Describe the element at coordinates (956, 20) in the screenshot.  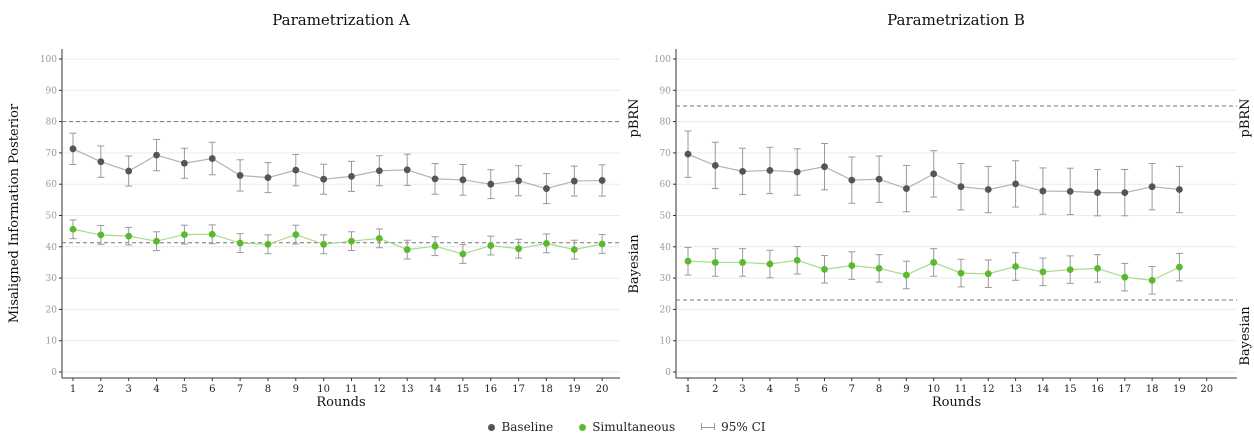
I see `chart-title: Parametrization B` at that location.